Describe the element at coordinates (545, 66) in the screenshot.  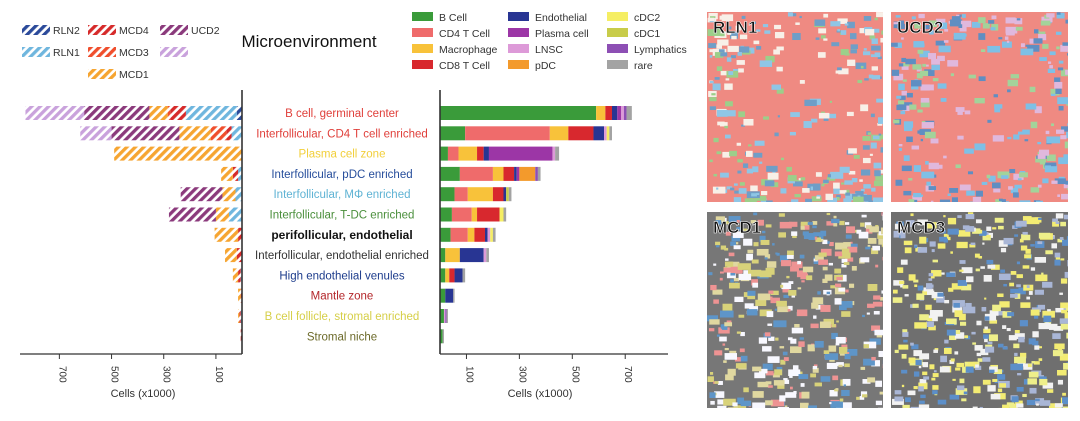
I see `cell-type-legend-label: pDC` at that location.